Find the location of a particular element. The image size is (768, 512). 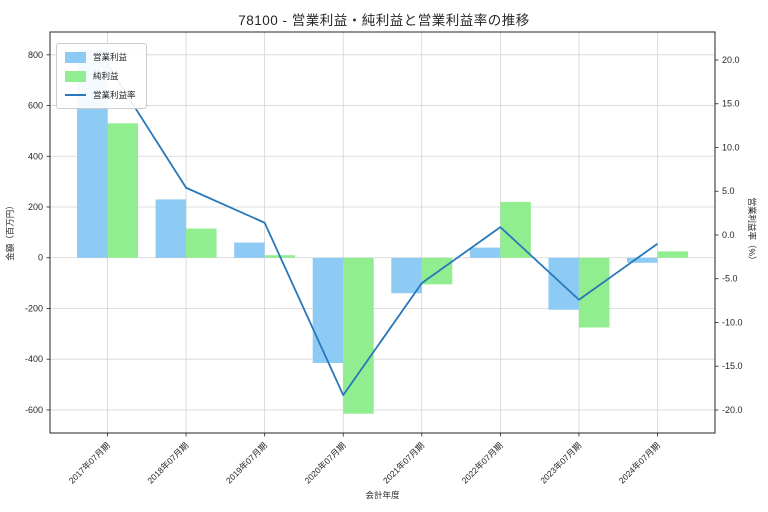

y-tick-label-right: 0.0 is located at coordinates (728, 235).